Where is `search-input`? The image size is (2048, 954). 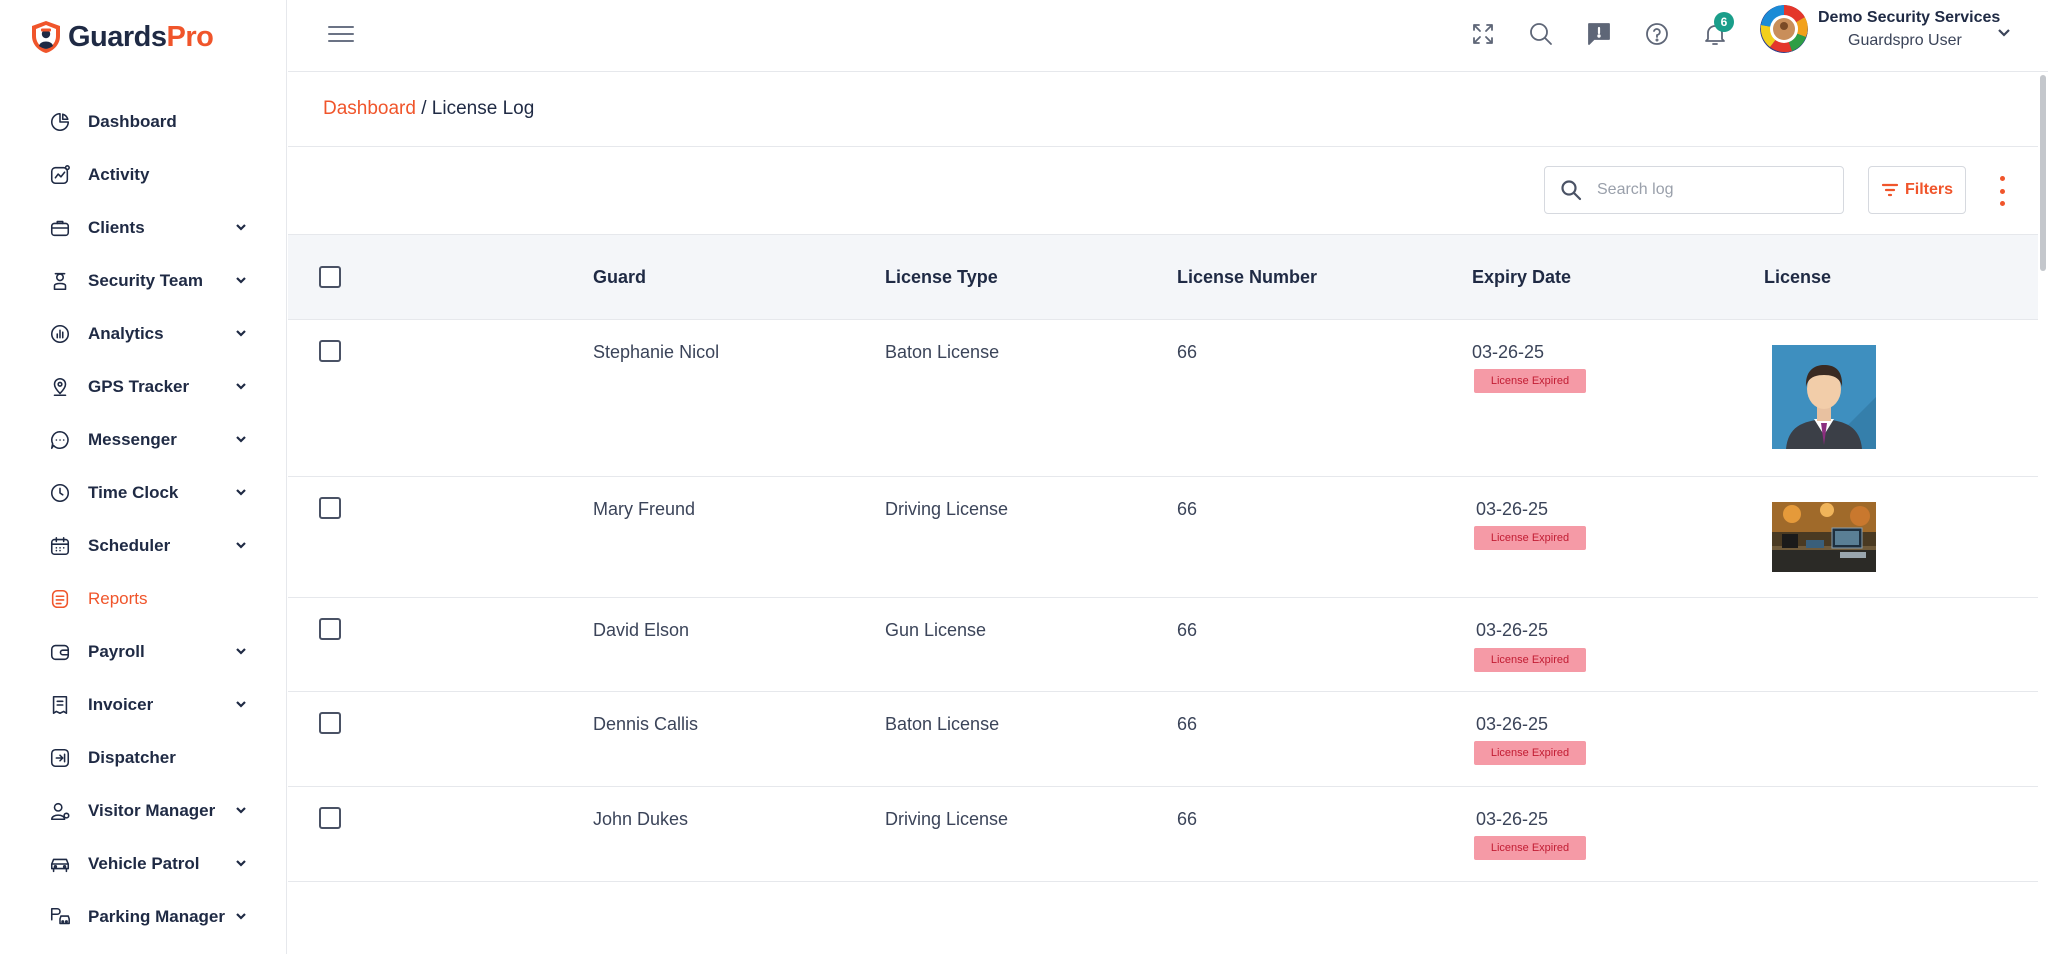
search-input is located at coordinates (1707, 190).